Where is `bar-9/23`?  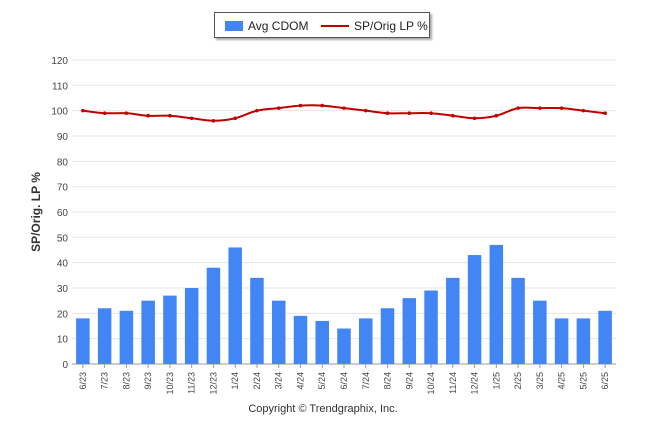
bar-9/23 is located at coordinates (148, 332).